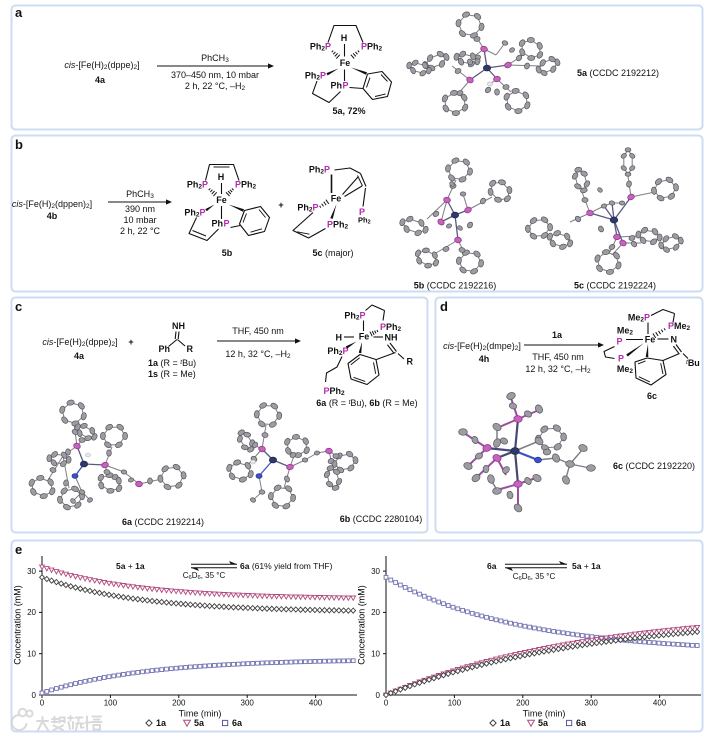  What do you see at coordinates (52, 216) in the screenshot?
I see `svg-text: 4b` at bounding box center [52, 216].